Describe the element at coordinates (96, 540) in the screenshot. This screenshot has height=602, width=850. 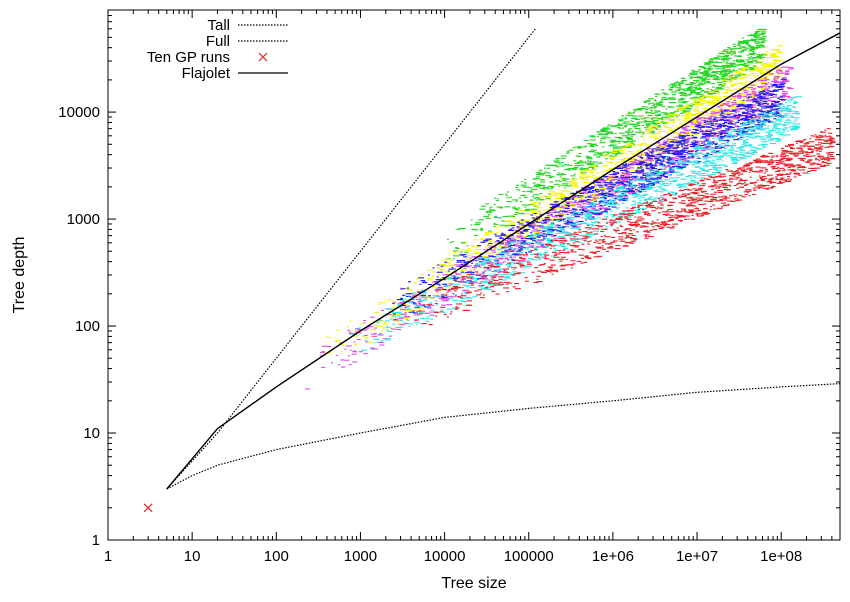
I see `y-tick-label: 1` at that location.